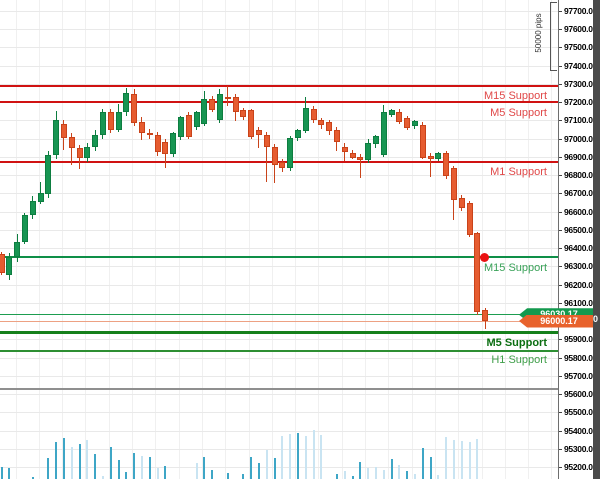 The height and width of the screenshot is (479, 600). I want to click on axis-tick-label: 95200.00, so click(581, 467).